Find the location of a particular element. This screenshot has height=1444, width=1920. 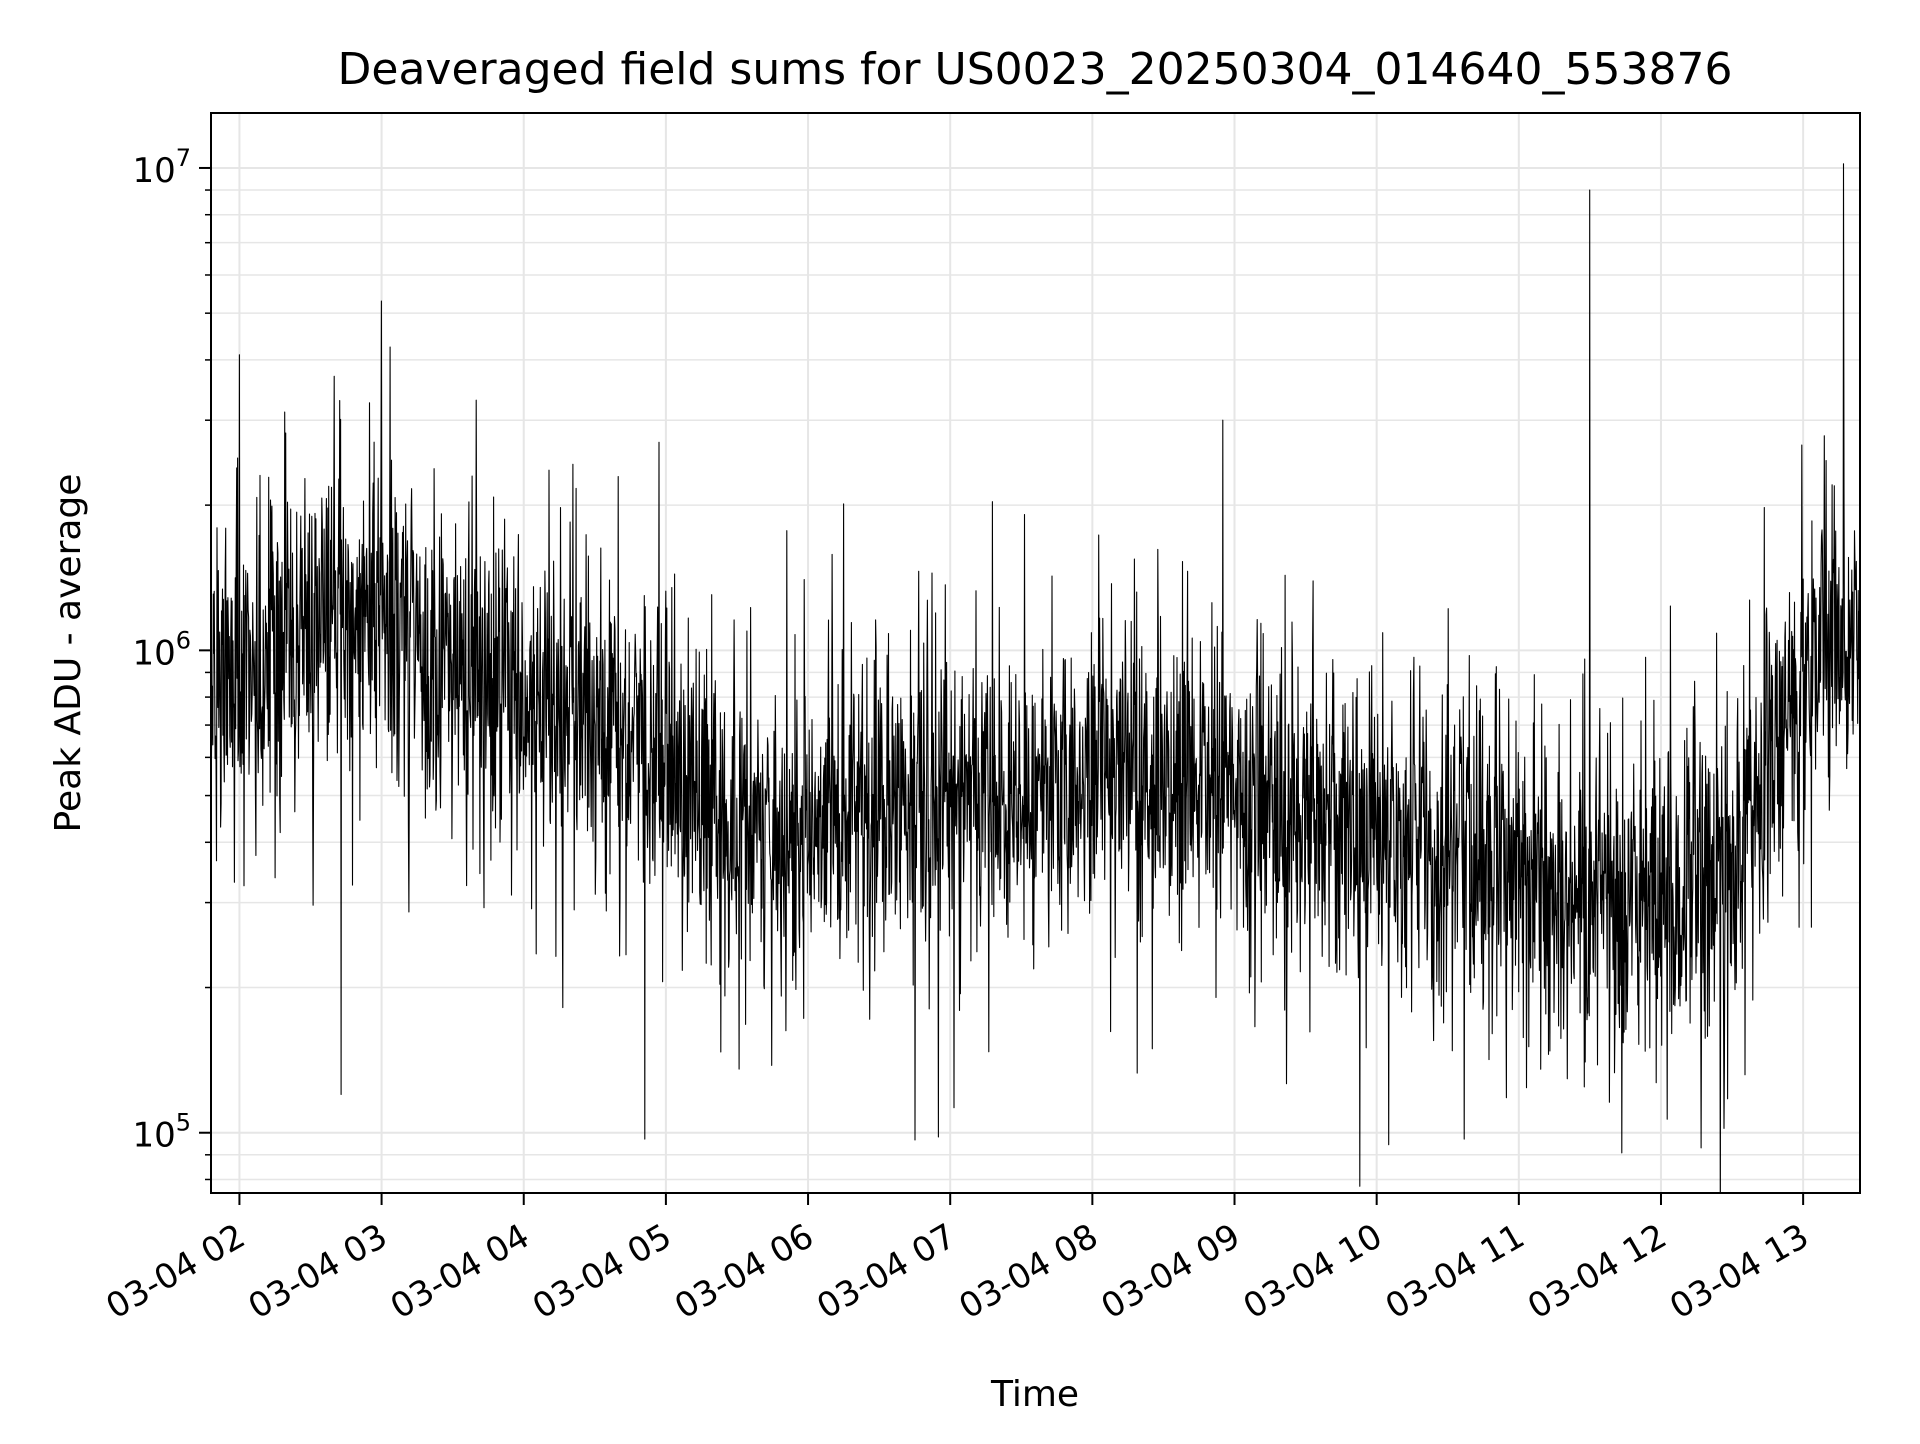

y-axis-label: Peak ADU - average is located at coordinates (68, 653).